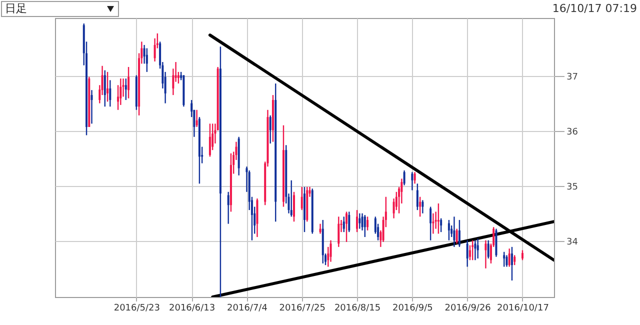 The image size is (640, 325). What do you see at coordinates (16, 8) in the screenshot?
I see `text: 日足` at bounding box center [16, 8].